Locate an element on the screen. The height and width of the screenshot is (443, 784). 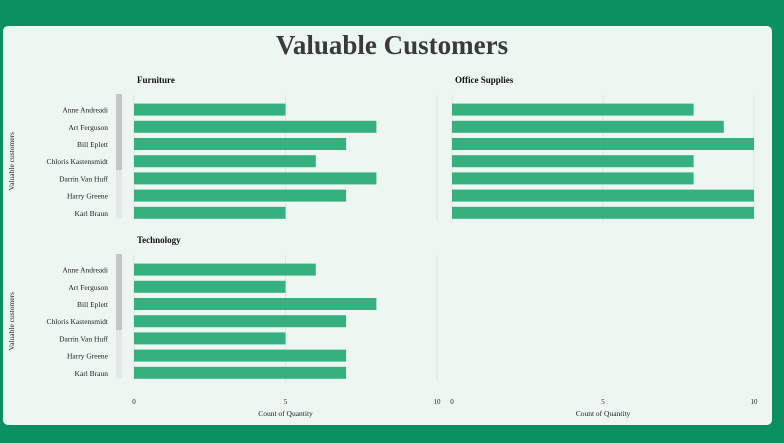
bar-technology-art-ferguson is located at coordinates (210, 286).